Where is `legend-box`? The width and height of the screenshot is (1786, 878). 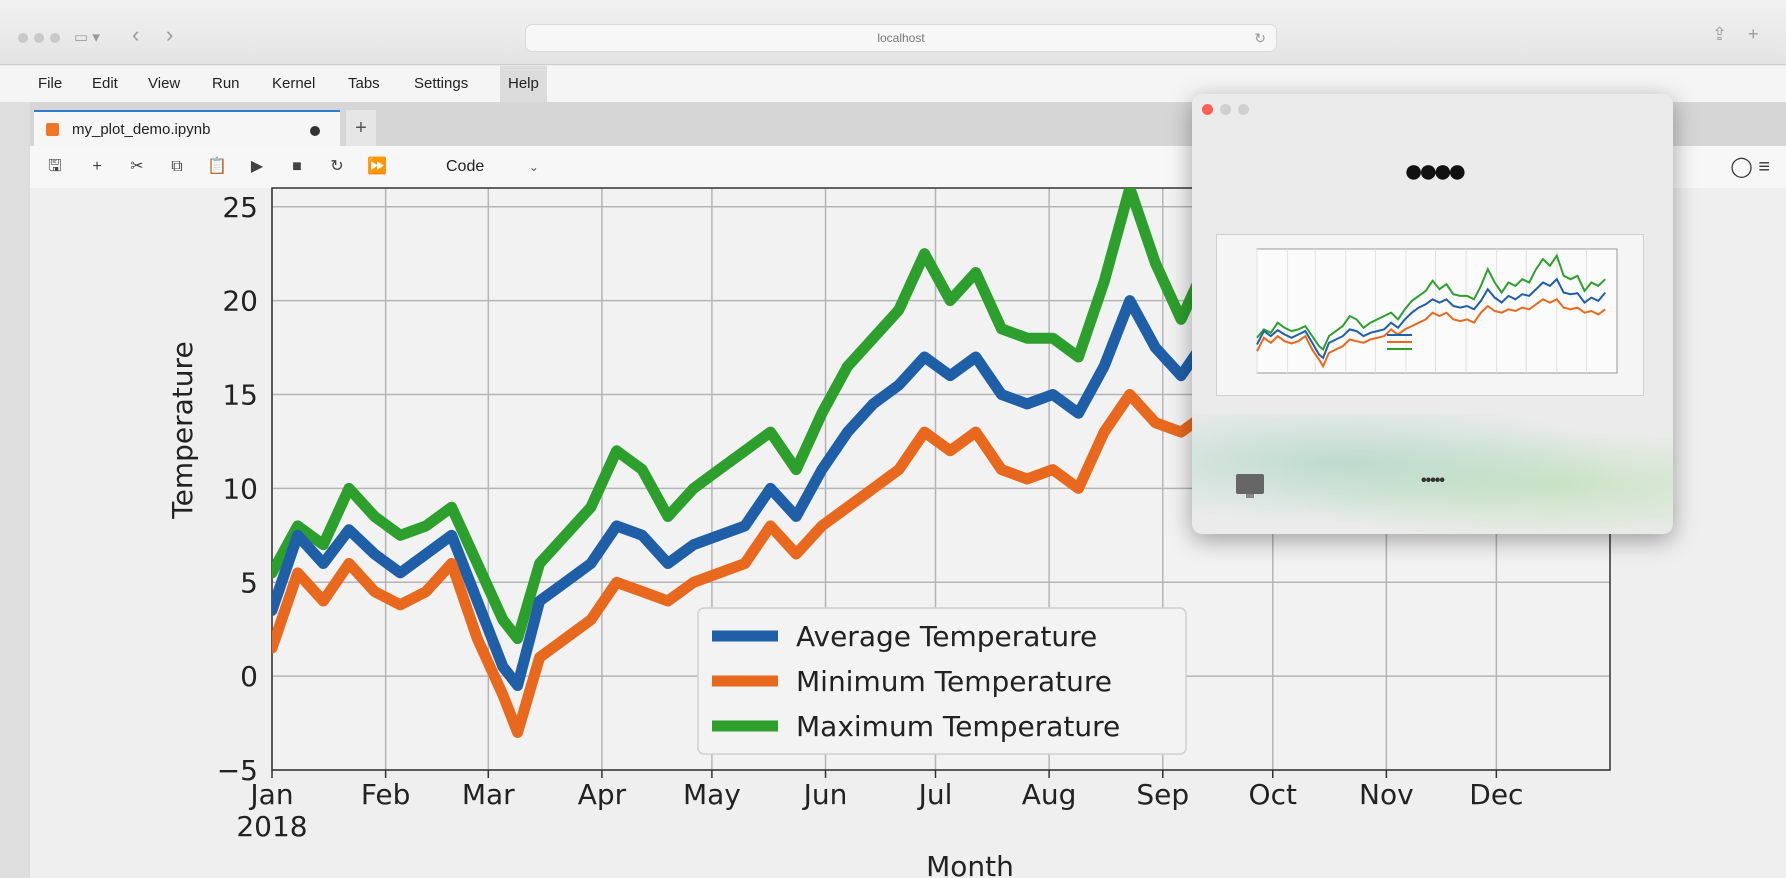
legend-box is located at coordinates (942, 681).